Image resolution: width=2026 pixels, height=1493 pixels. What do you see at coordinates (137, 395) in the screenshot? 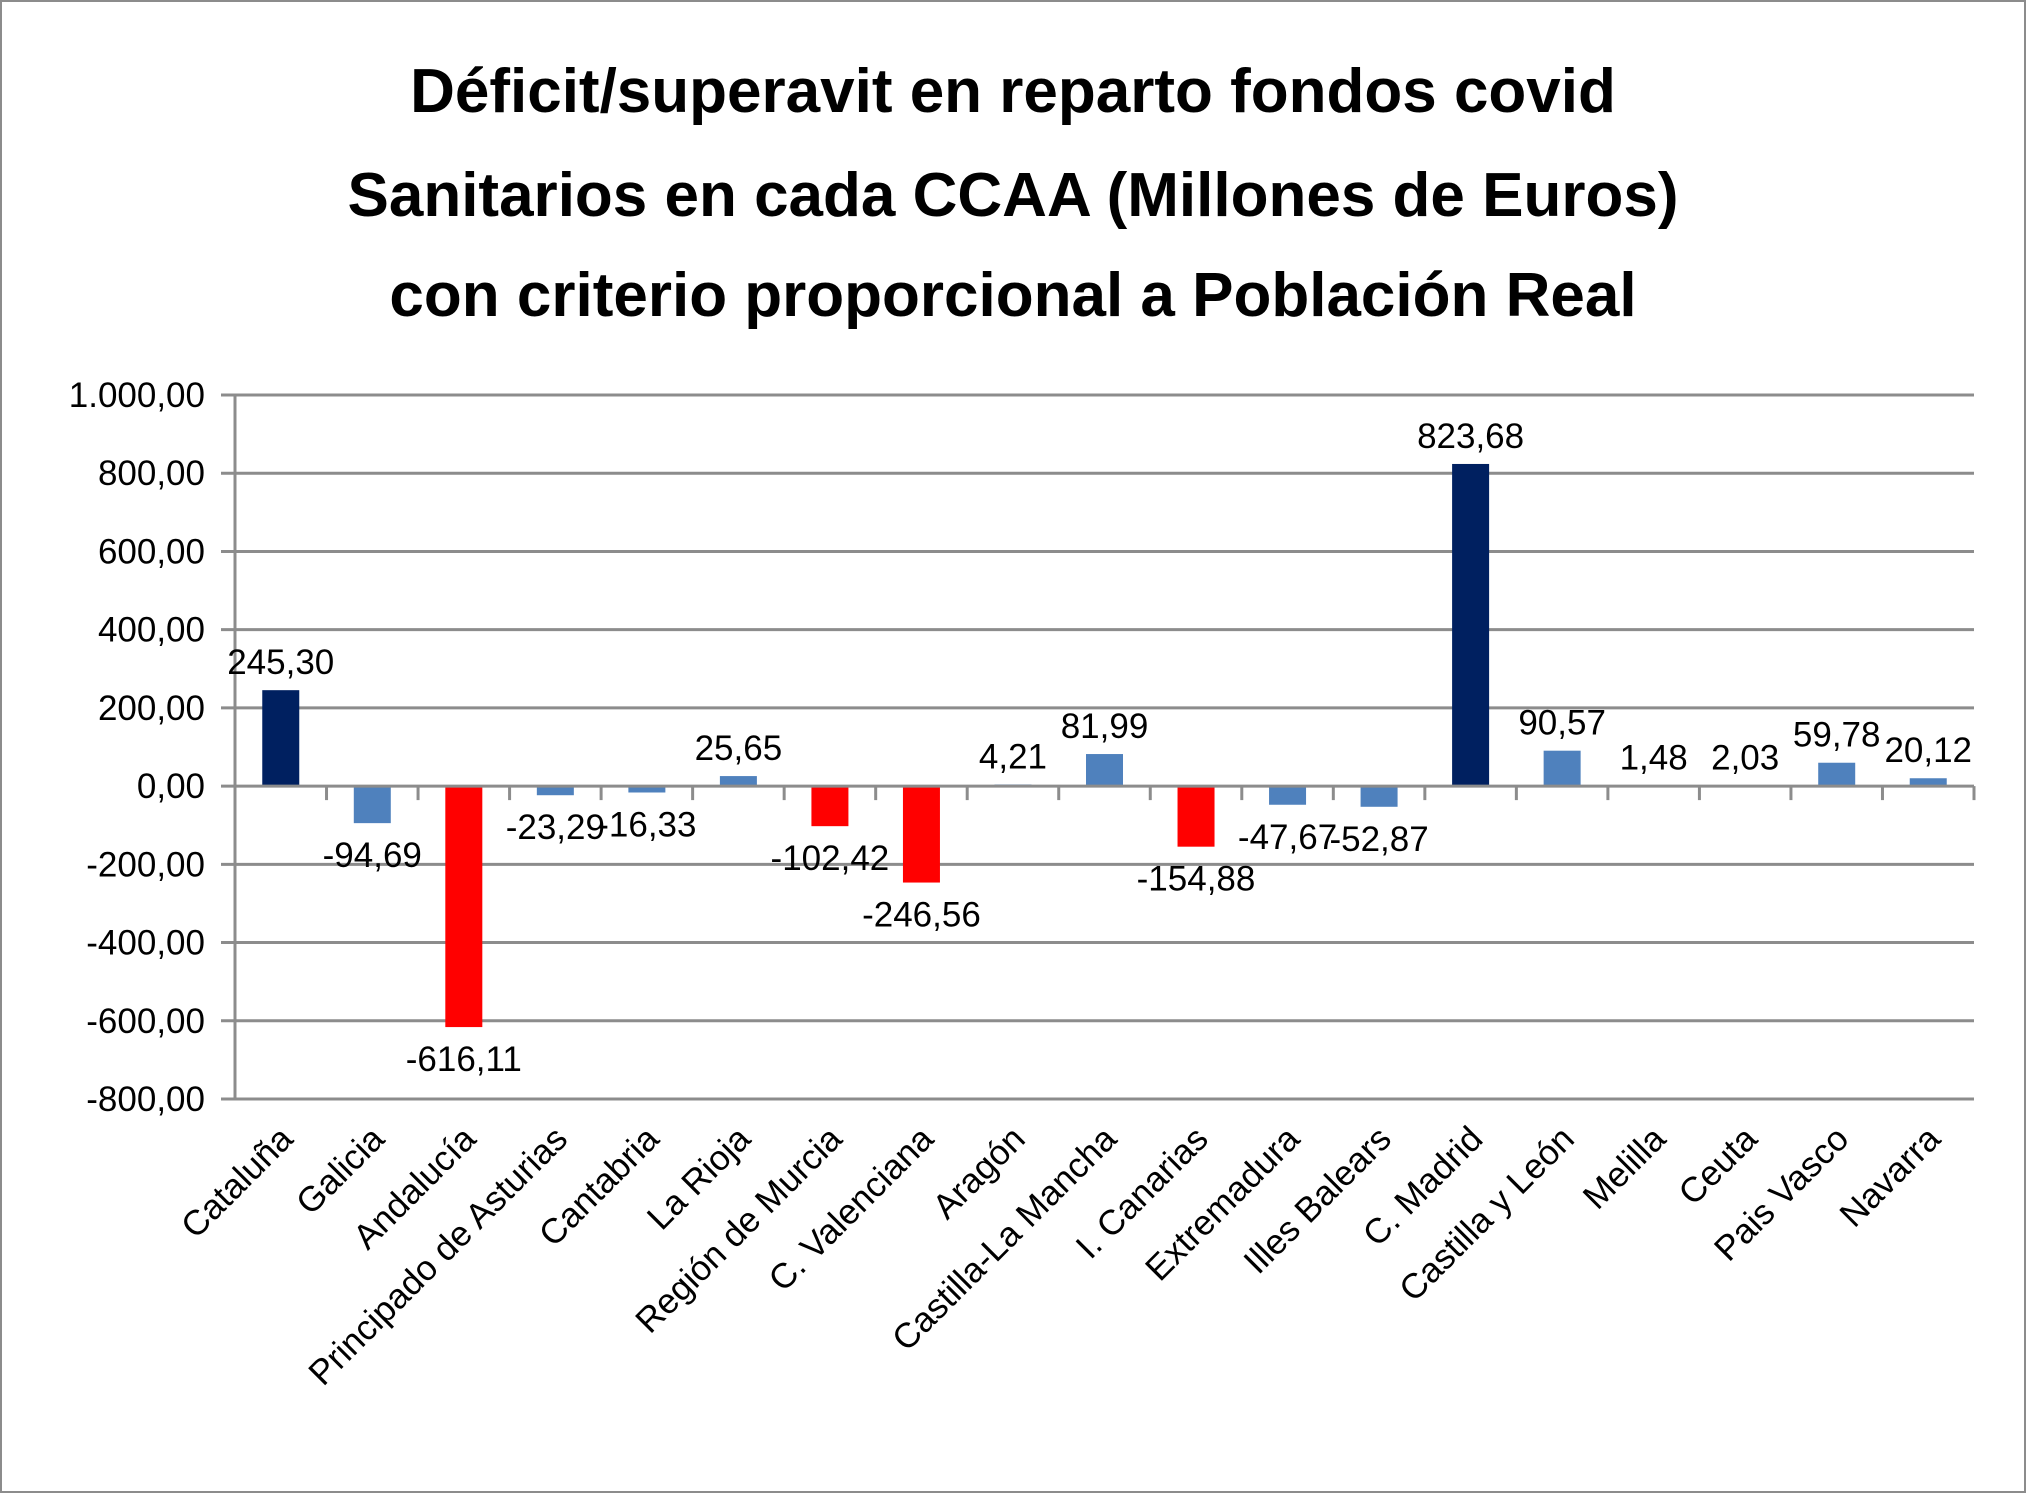
I see `y-tick-label: 1.000,00` at bounding box center [137, 395].